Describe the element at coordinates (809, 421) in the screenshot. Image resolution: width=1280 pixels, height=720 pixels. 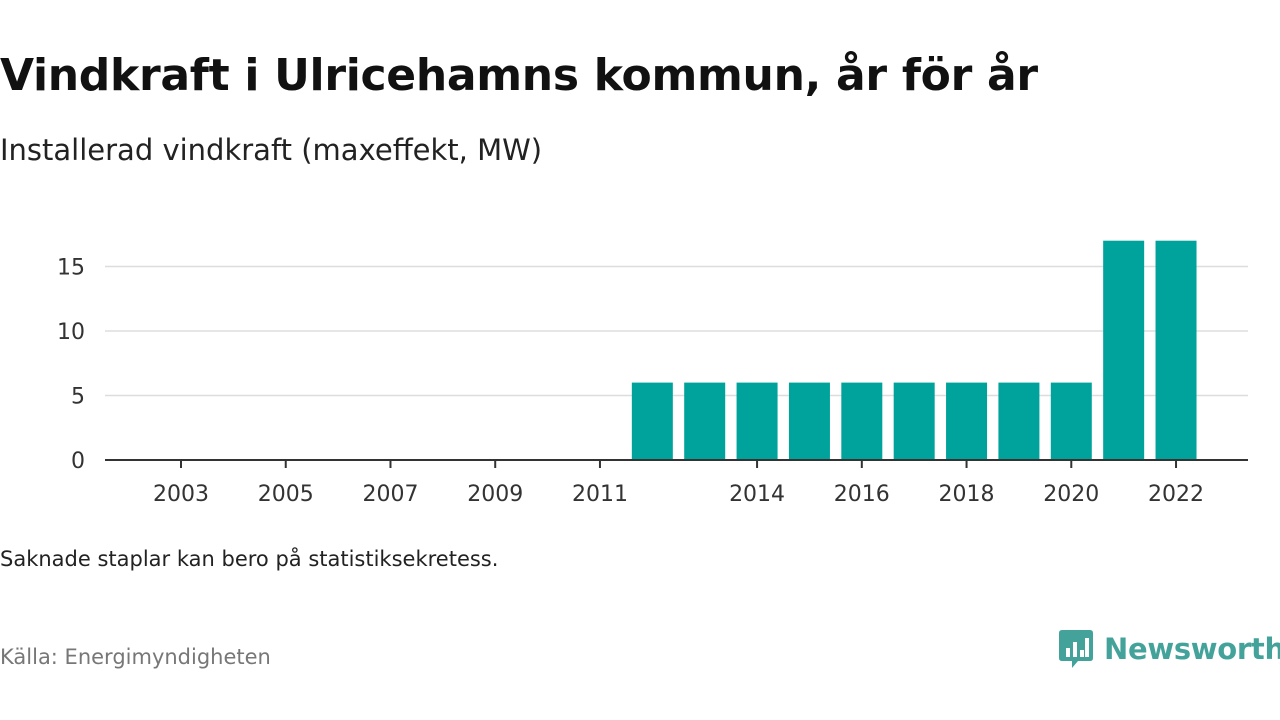
I see `bar-2015` at that location.